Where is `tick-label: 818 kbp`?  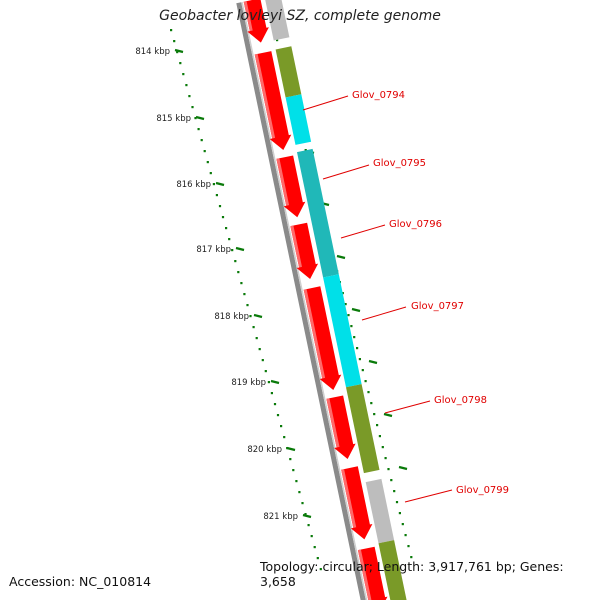
tick-label: 818 kbp is located at coordinates (231, 317).